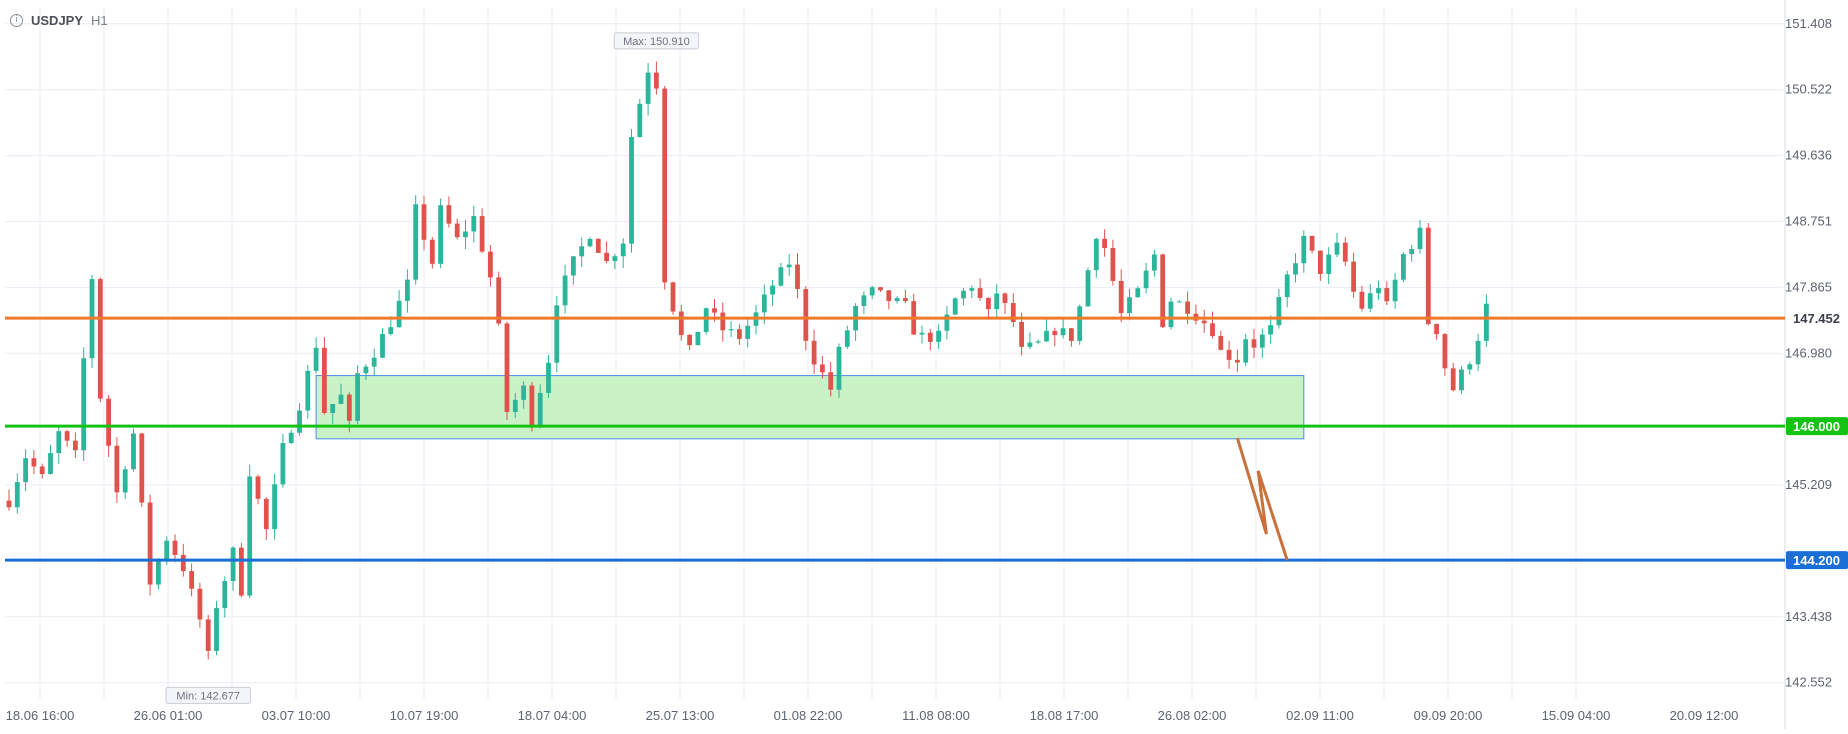  Describe the element at coordinates (1576, 715) in the screenshot. I see `x-tick-label: 15.09 04:00` at that location.